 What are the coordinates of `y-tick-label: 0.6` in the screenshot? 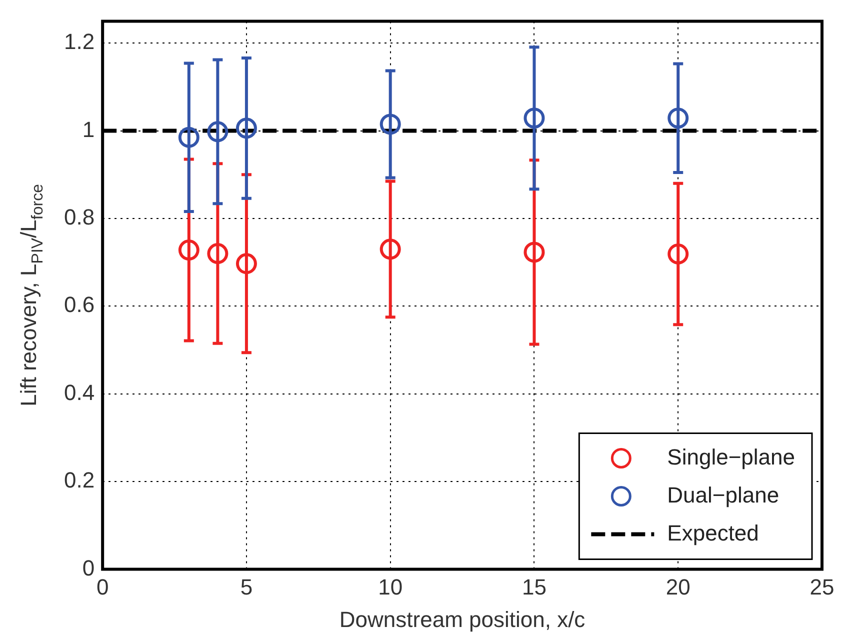 It's located at (79, 305).